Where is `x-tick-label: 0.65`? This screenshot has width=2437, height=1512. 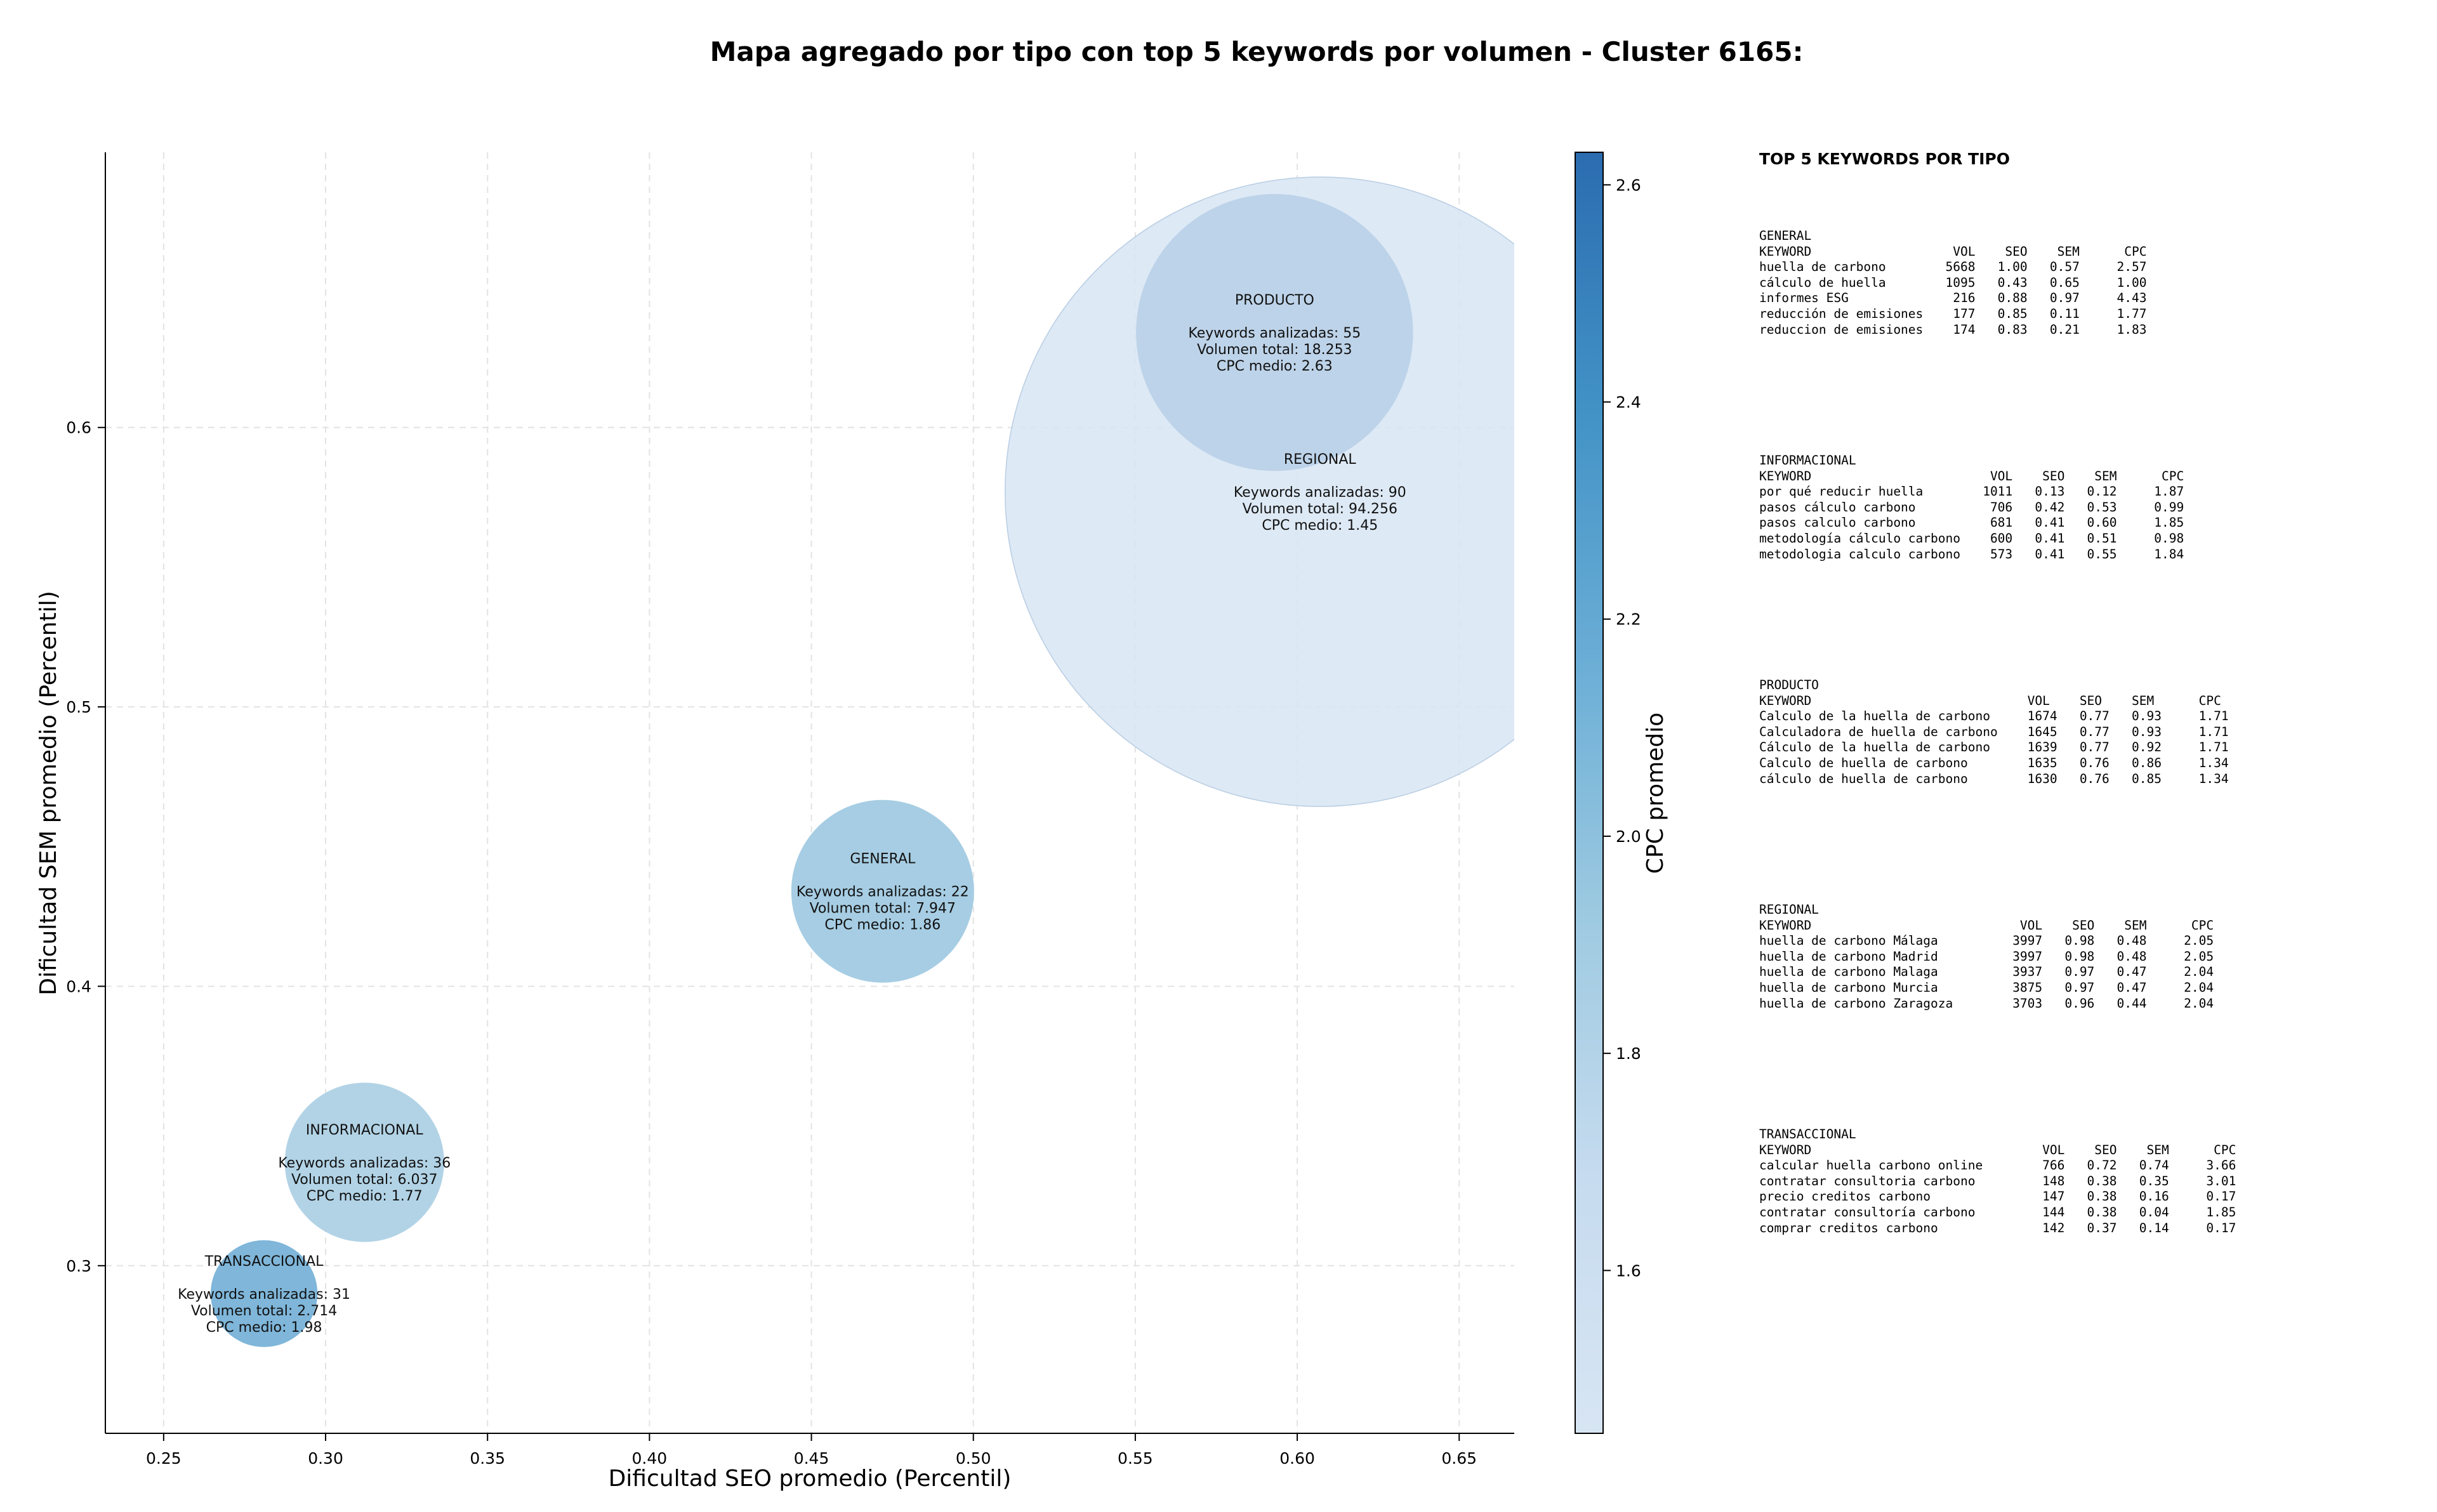 x-tick-label: 0.65 is located at coordinates (1459, 1459).